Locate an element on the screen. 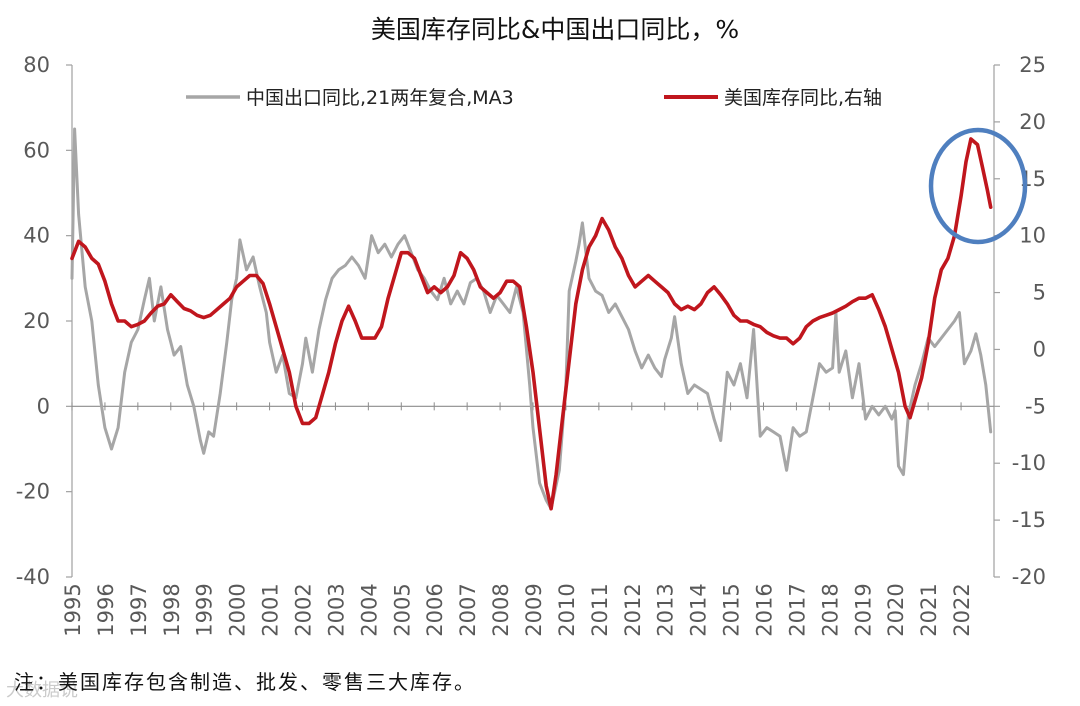 This screenshot has width=1080, height=706. highlight-ellipse is located at coordinates (978, 186).